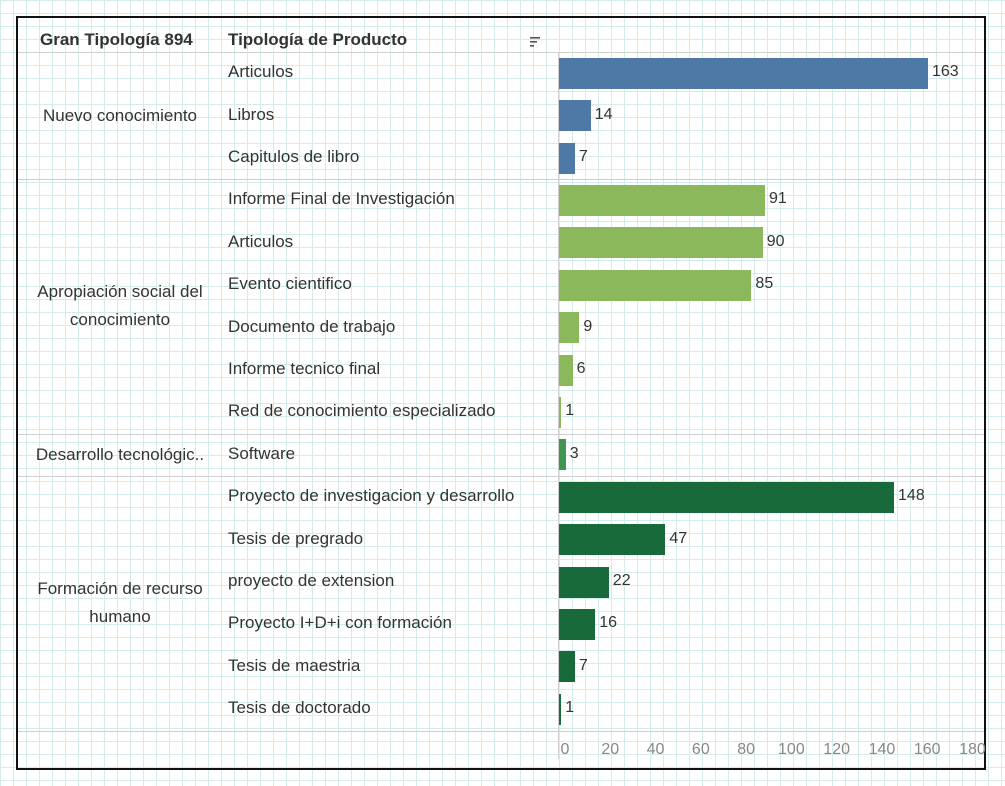 Image resolution: width=1005 pixels, height=786 pixels. What do you see at coordinates (296, 538) in the screenshot?
I see `row-label: Tesis de pregrado` at bounding box center [296, 538].